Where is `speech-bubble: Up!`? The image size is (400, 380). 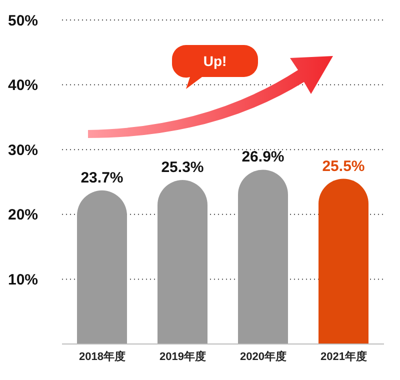
speech-bubble: Up! is located at coordinates (215, 67).